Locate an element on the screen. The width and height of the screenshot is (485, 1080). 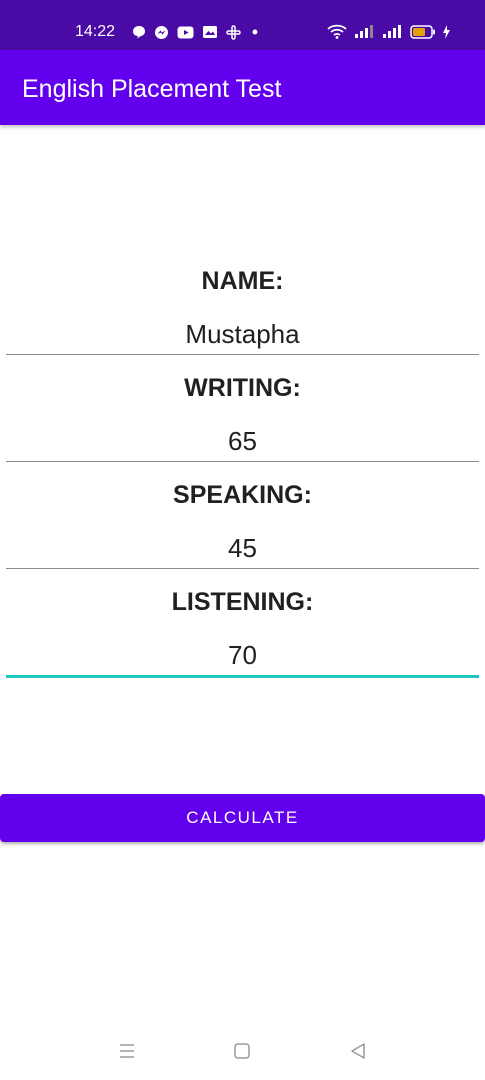
calculate-button: CALCULATE is located at coordinates (242, 818).